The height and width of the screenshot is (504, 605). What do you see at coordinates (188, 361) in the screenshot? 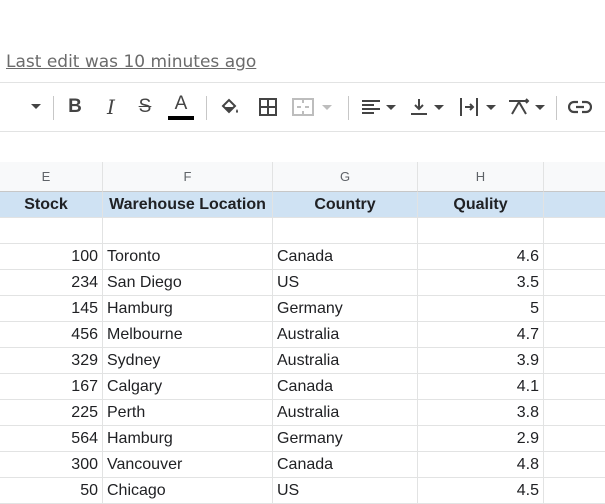
I see `warehouse-location-cell: Sydney` at bounding box center [188, 361].